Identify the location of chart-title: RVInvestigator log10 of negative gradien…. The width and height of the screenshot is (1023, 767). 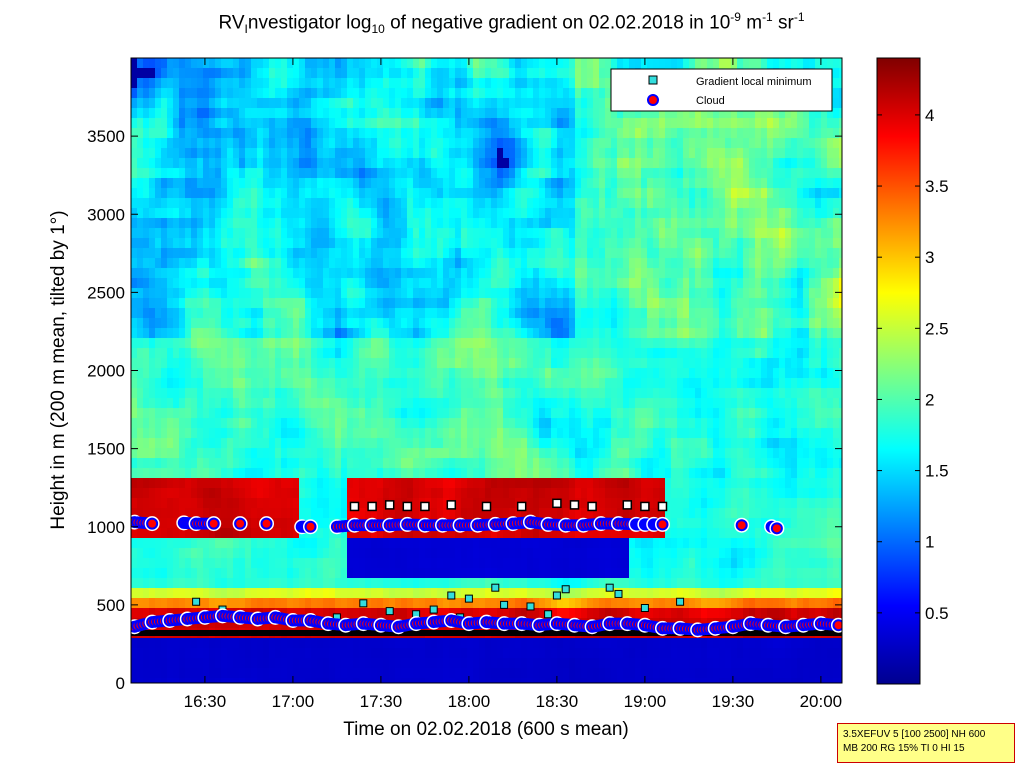
(511, 23).